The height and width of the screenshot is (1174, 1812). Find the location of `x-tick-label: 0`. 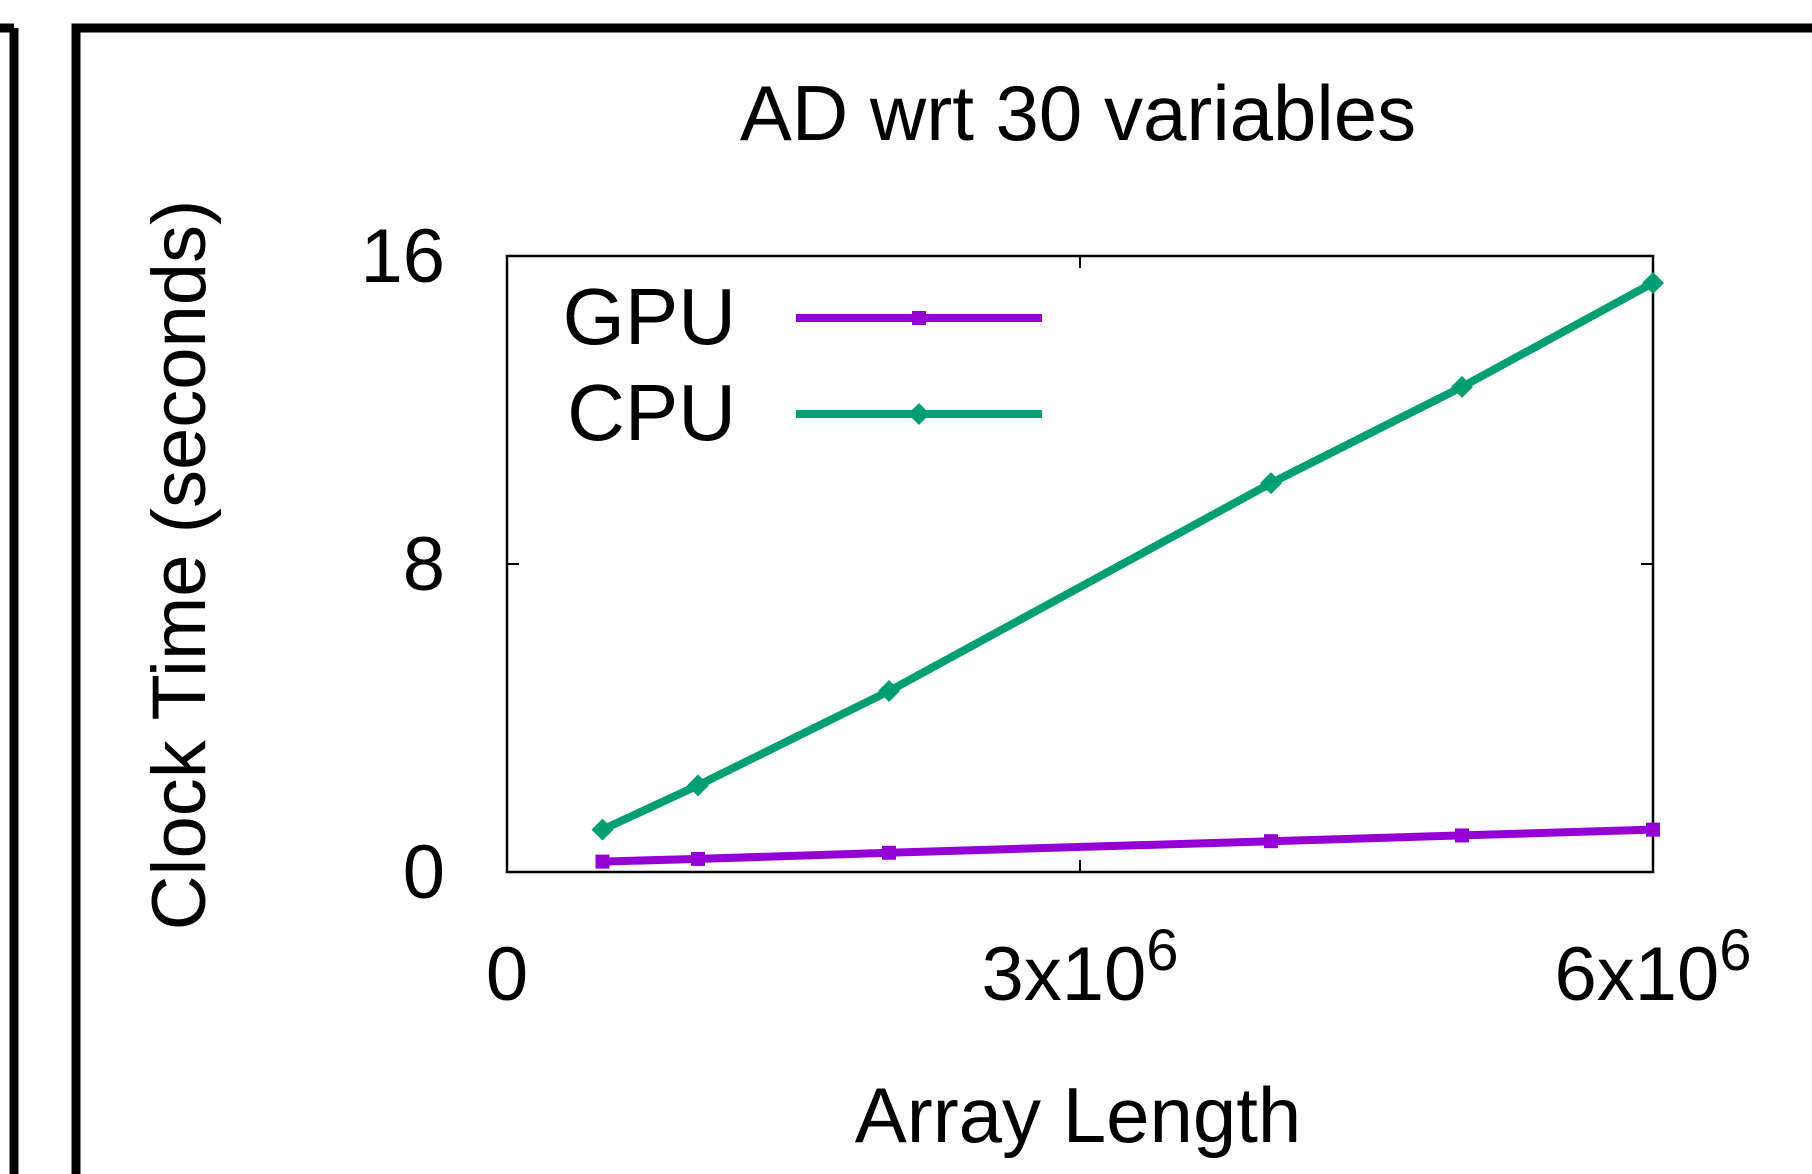

x-tick-label: 0 is located at coordinates (507, 974).